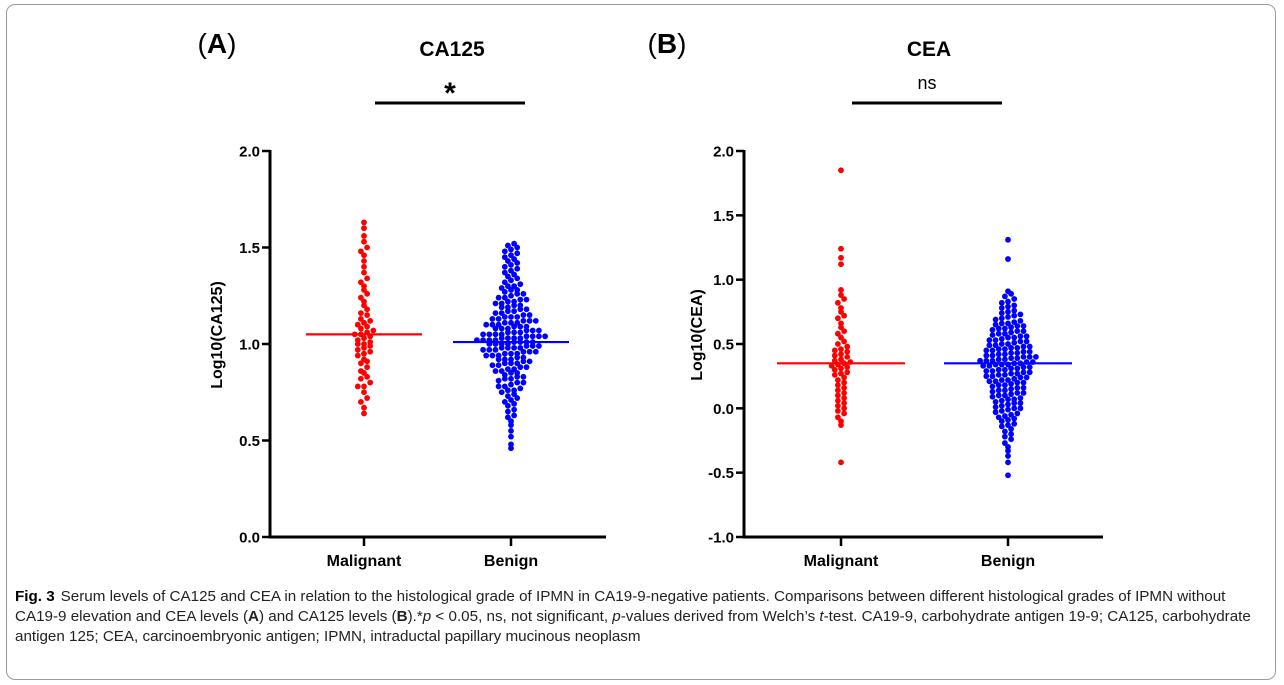  Describe the element at coordinates (35, 596) in the screenshot. I see `caption-label: Fig. 3` at that location.